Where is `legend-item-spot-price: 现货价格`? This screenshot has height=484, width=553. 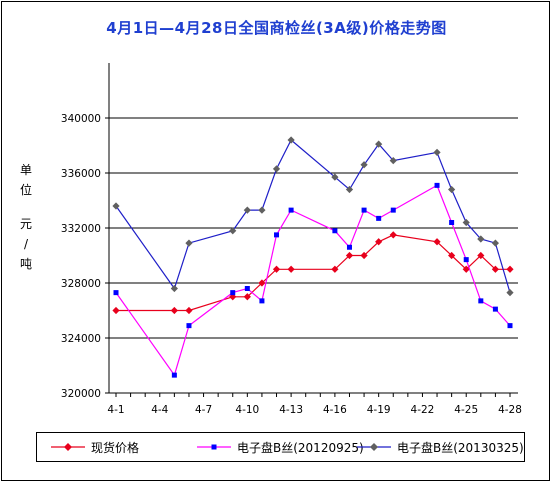
legend-item-spot-price: 现货价格 is located at coordinates (95, 447).